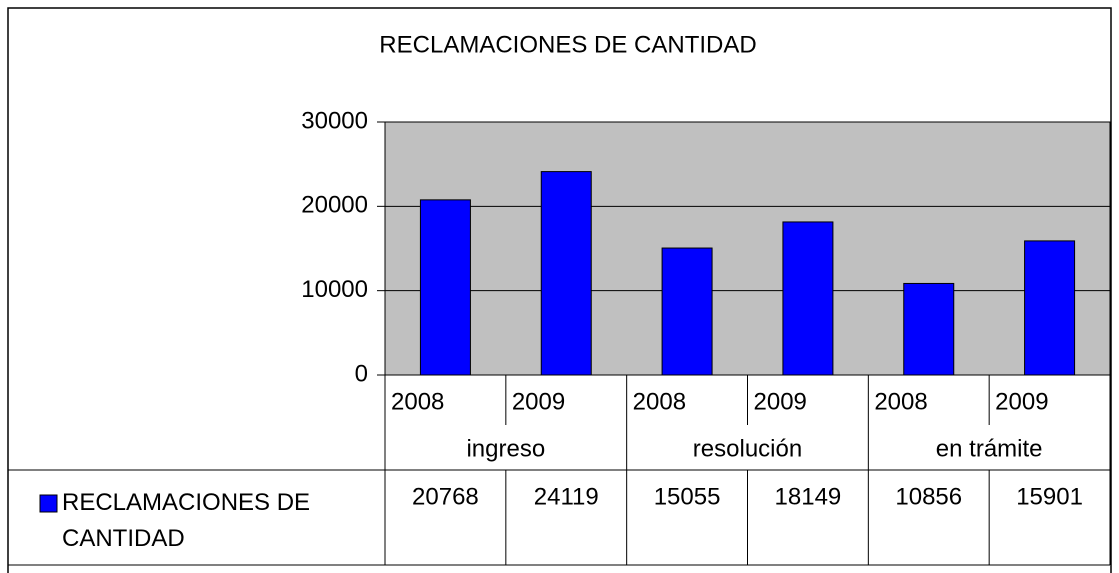 The height and width of the screenshot is (573, 1119). Describe the element at coordinates (361, 373) in the screenshot. I see `y-tick-label: 0` at that location.